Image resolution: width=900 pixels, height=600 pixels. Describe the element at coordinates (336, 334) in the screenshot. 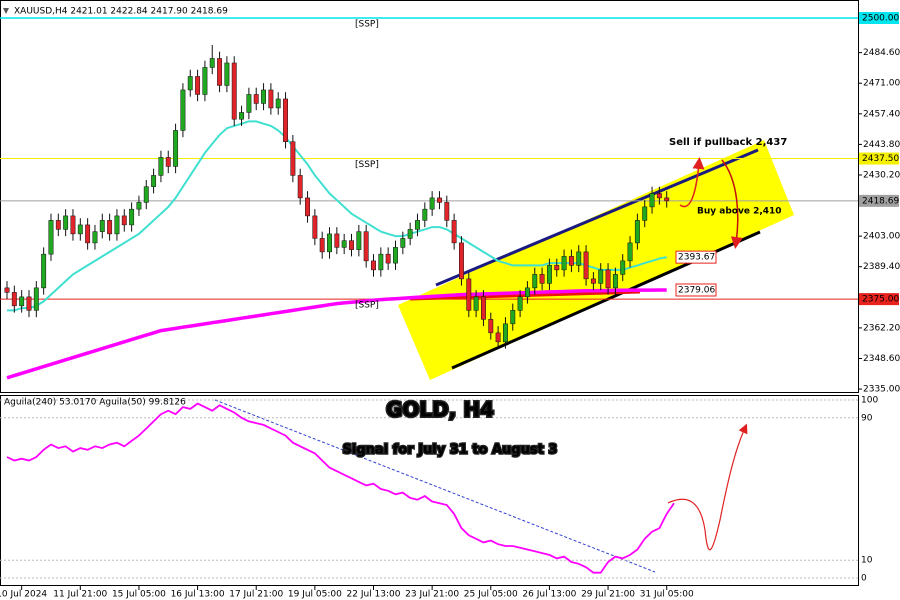

I see `moving-average` at that location.